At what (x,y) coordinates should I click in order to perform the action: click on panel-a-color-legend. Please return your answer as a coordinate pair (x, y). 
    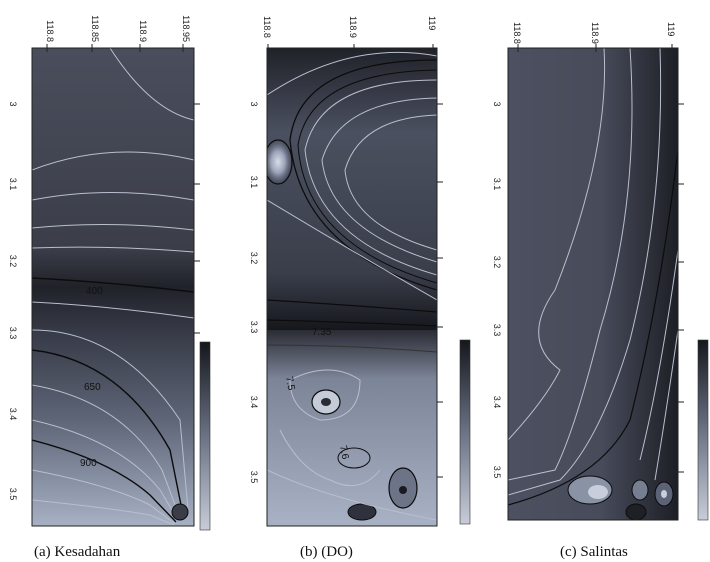
    Looking at the image, I should click on (205, 436).